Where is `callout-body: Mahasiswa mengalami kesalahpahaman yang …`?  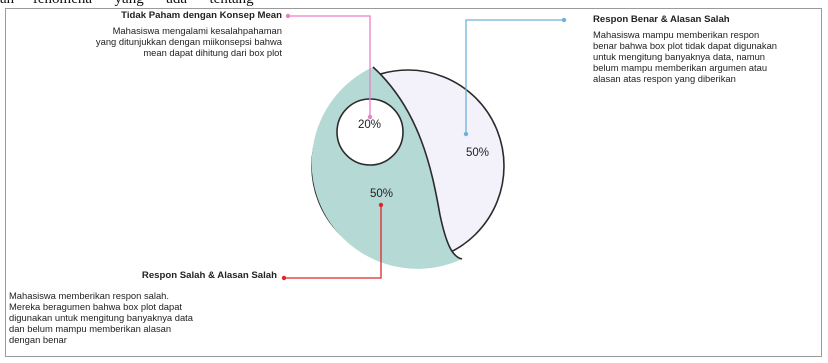
callout-body: Mahasiswa mengalami kesalahpahaman yang … is located at coordinates (188, 41).